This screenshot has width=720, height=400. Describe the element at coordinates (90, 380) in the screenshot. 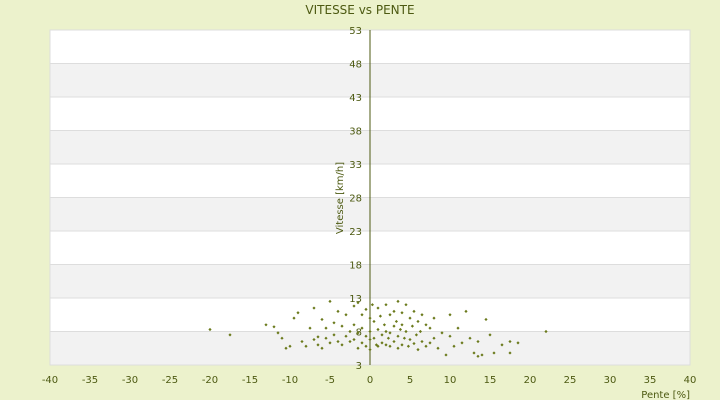

I see `x-tick-label: -35` at that location.